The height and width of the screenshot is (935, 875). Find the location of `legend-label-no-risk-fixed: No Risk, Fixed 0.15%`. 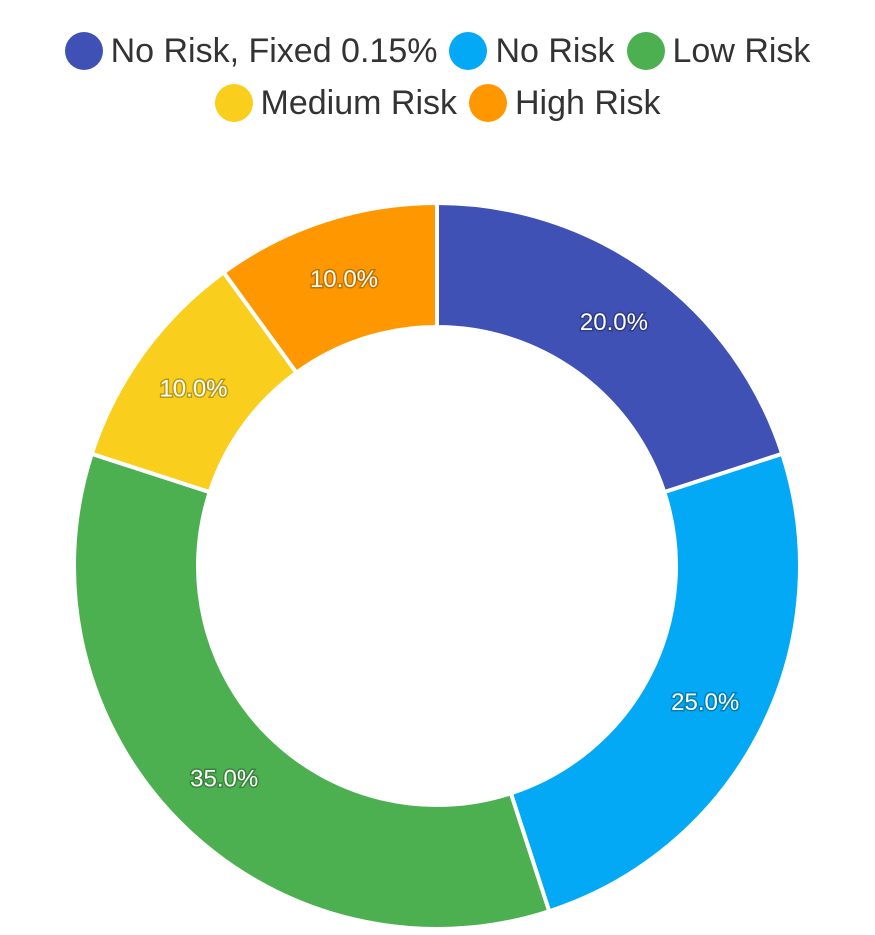

legend-label-no-risk-fixed: No Risk, Fixed 0.15% is located at coordinates (274, 51).